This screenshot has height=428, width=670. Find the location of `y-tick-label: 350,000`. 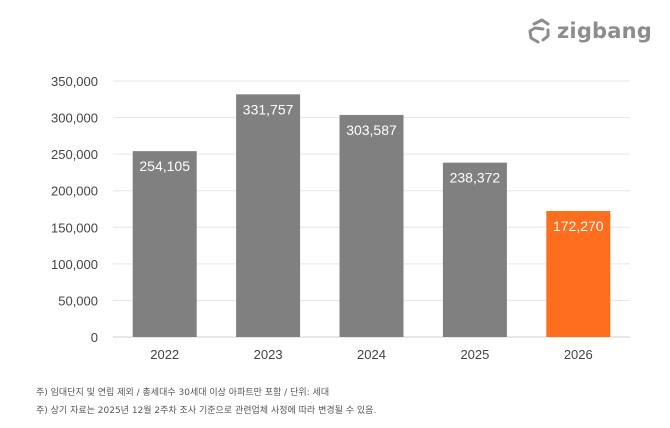

y-tick-label: 350,000 is located at coordinates (74, 81).